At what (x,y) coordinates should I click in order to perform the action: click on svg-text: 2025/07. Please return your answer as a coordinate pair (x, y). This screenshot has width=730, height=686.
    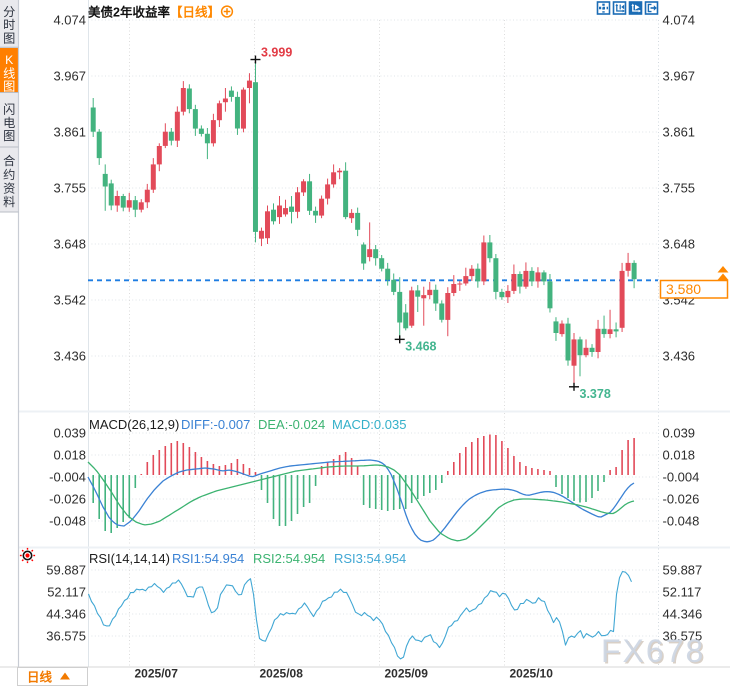
    Looking at the image, I should click on (157, 674).